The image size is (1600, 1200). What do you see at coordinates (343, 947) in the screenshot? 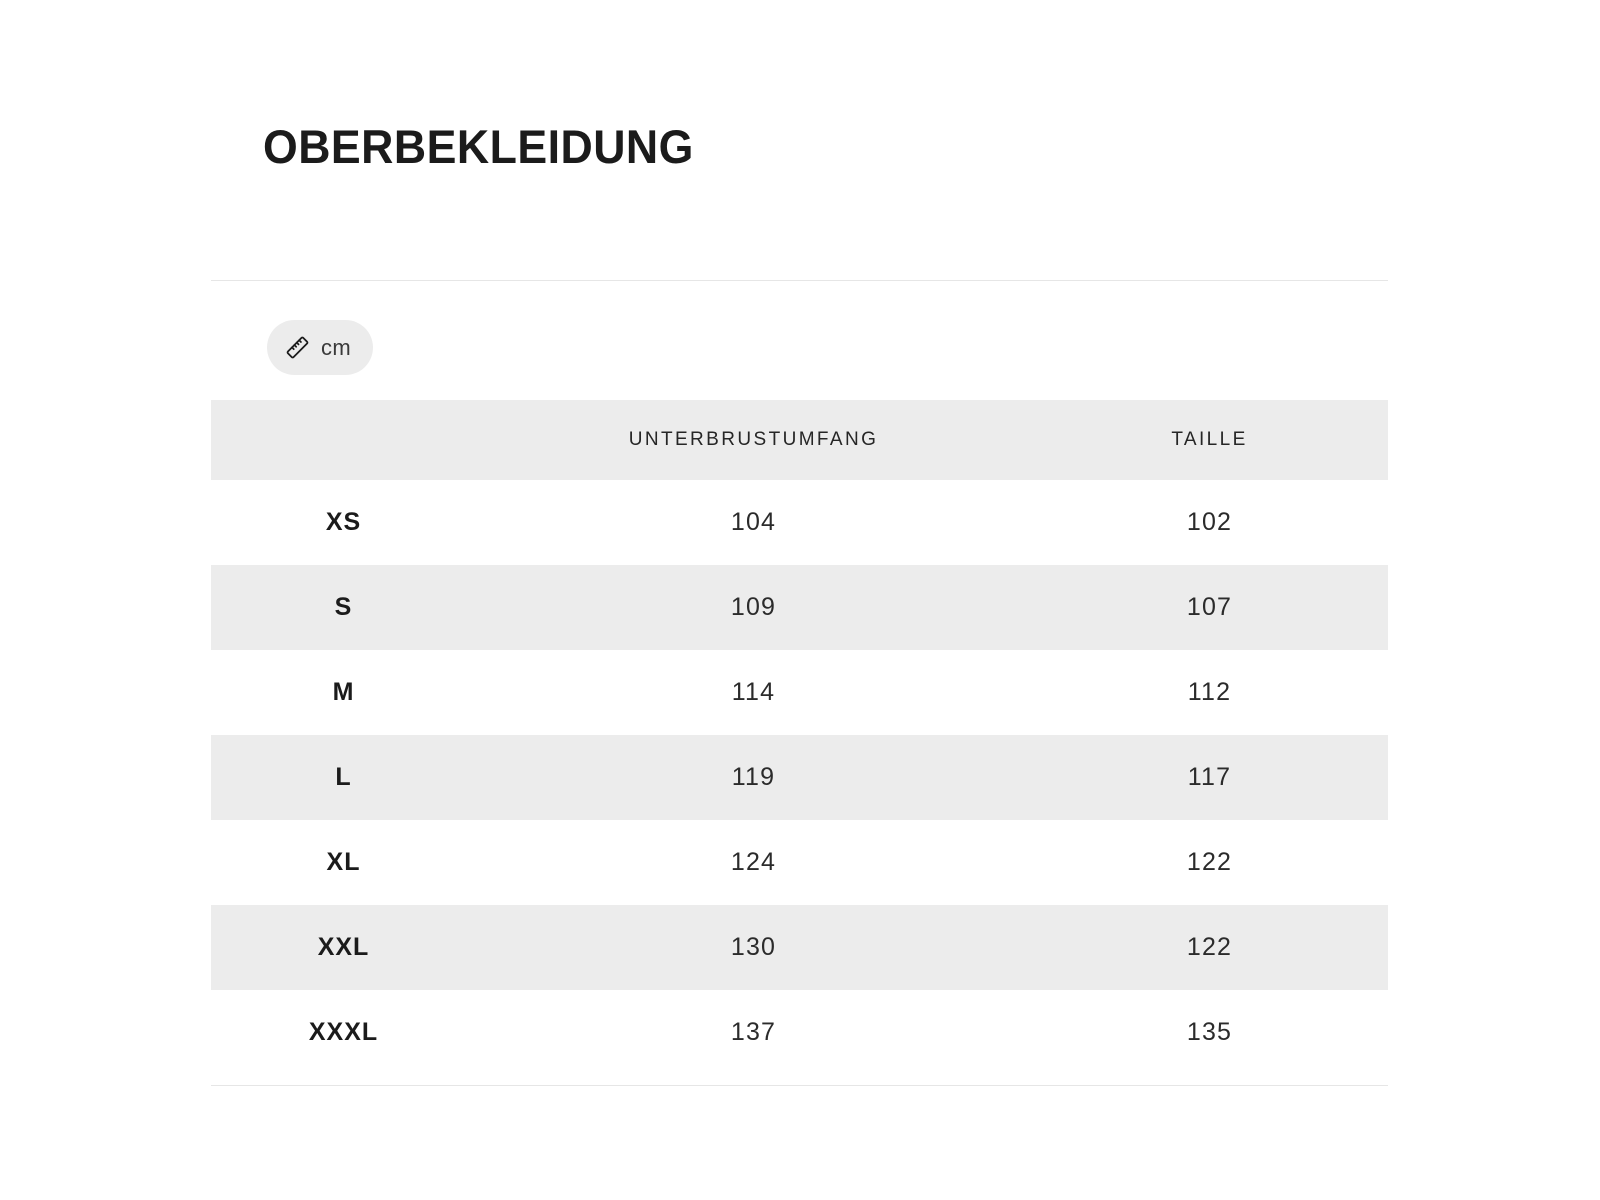
I see `cell-size: XXL` at bounding box center [343, 947].